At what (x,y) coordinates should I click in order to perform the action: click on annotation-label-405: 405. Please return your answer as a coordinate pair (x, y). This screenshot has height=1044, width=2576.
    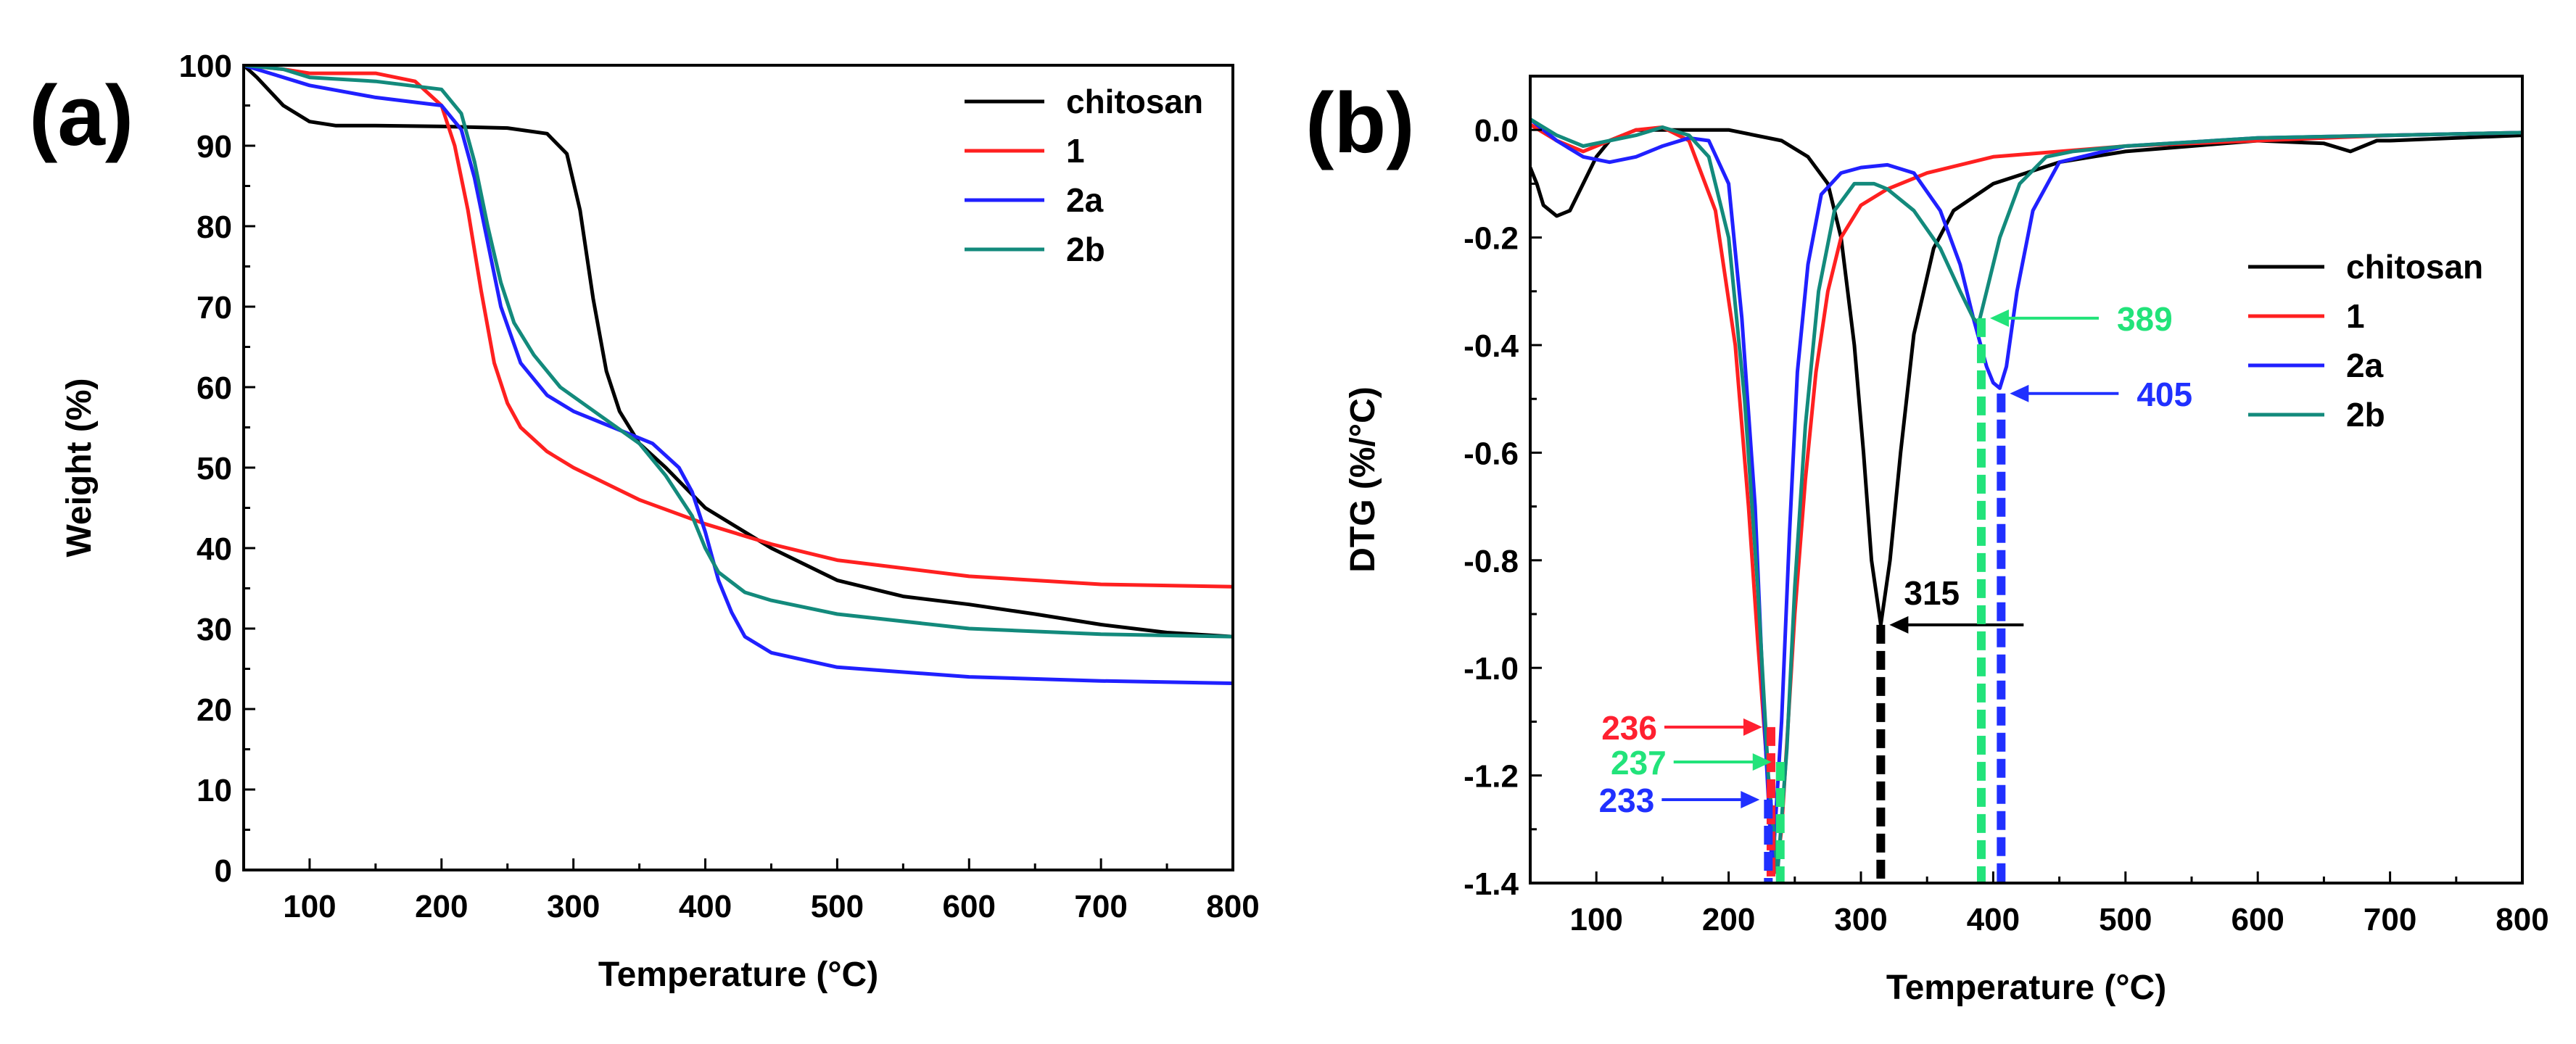
    Looking at the image, I should click on (2164, 394).